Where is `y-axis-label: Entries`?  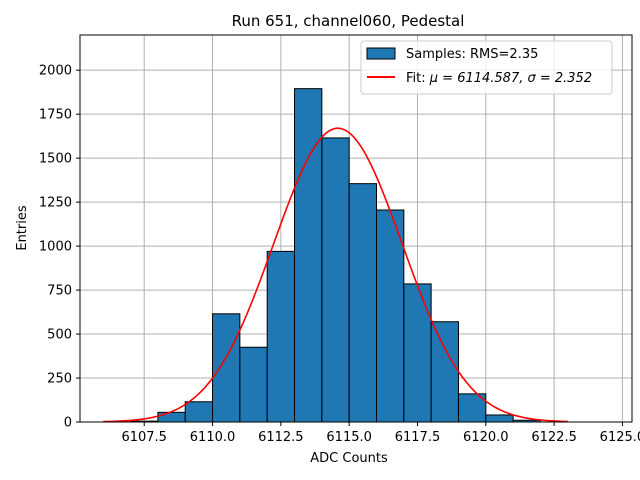 y-axis-label: Entries is located at coordinates (22, 228).